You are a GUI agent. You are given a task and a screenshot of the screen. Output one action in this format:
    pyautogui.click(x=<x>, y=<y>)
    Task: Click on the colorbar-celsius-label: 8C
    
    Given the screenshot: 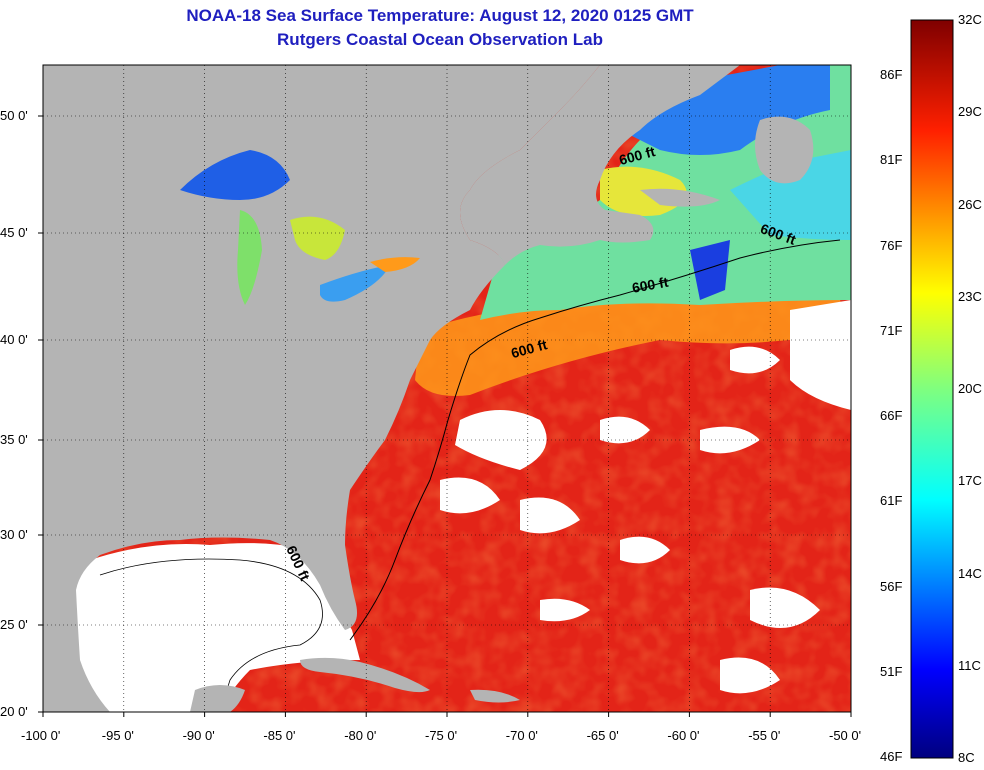 What is the action you would take?
    pyautogui.click(x=966, y=757)
    